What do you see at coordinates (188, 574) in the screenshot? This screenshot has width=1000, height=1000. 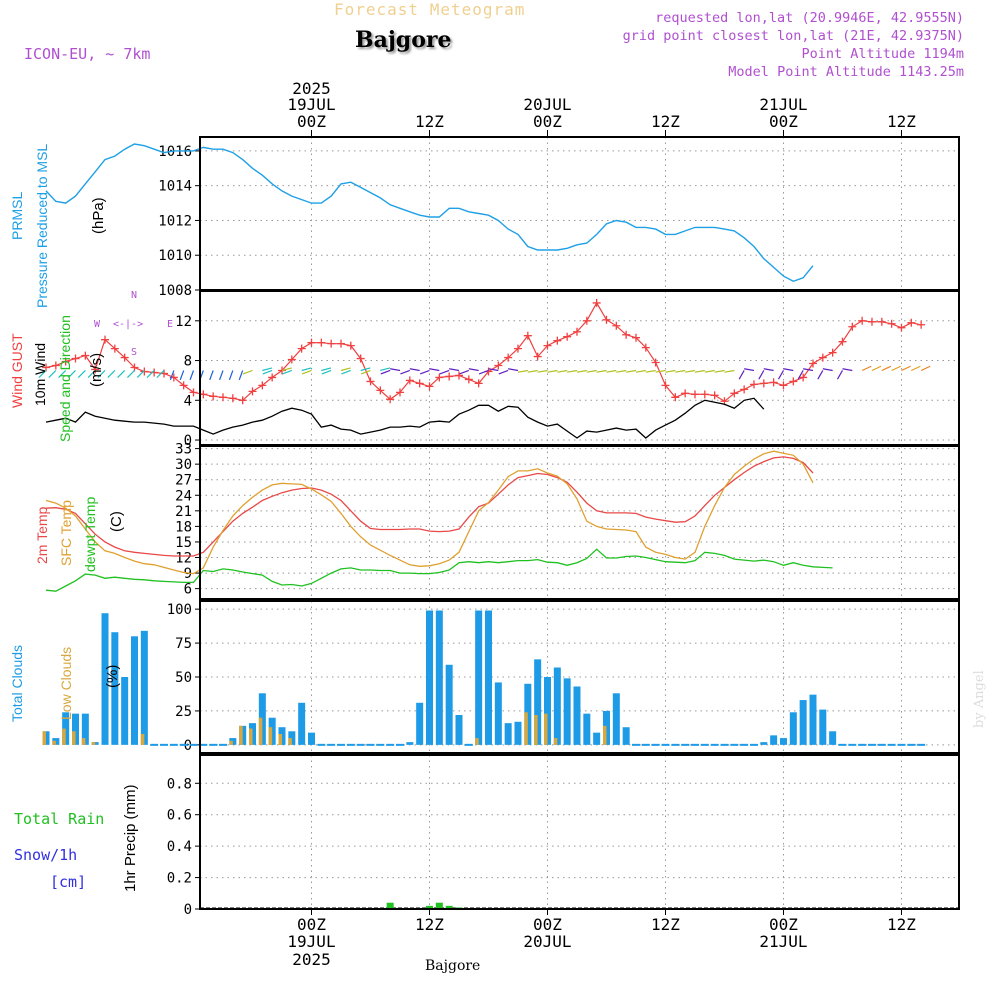 I see `y-tick-label: 9` at bounding box center [188, 574].